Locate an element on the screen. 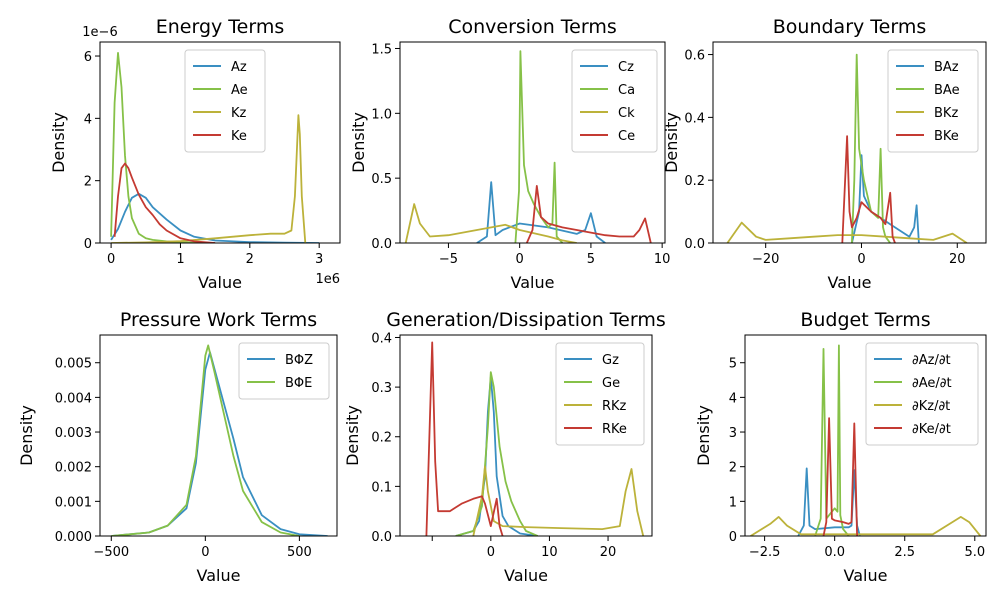 This screenshot has height=600, width=1000. legend-label: ∂Az/∂t is located at coordinates (931, 360).